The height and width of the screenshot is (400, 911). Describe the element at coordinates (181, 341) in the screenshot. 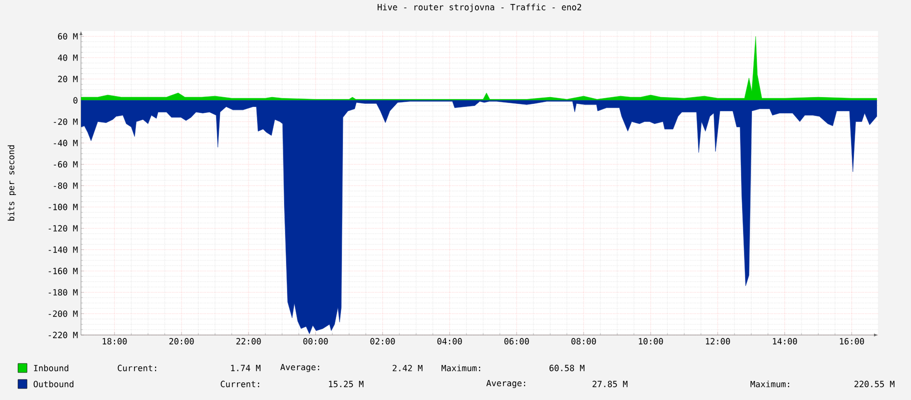

I see `x-tick-label: 20:00` at that location.